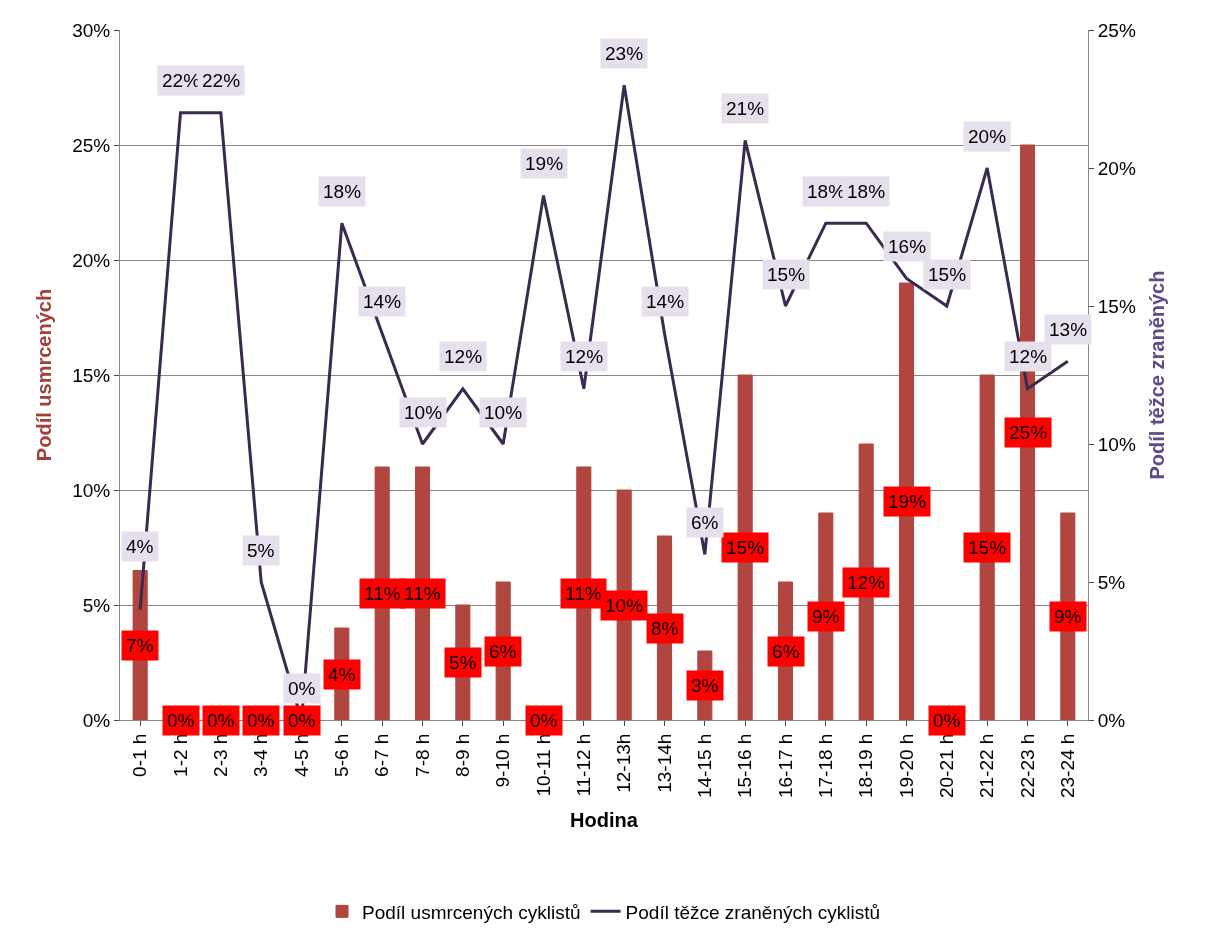 This screenshot has width=1218, height=942. Describe the element at coordinates (1111, 582) in the screenshot. I see `y2-tick-label: 5%` at that location.